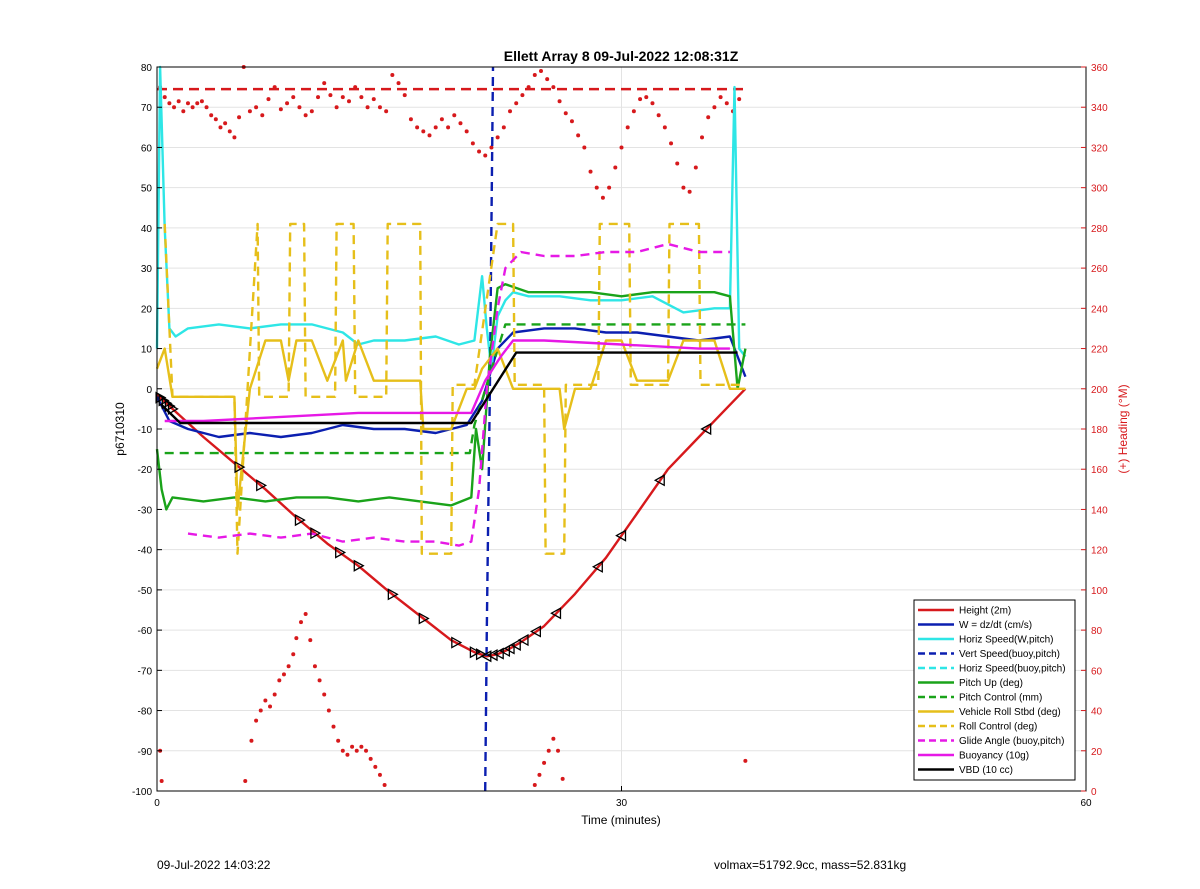  I want to click on y-right-tick-label: 20, so click(1097, 752).